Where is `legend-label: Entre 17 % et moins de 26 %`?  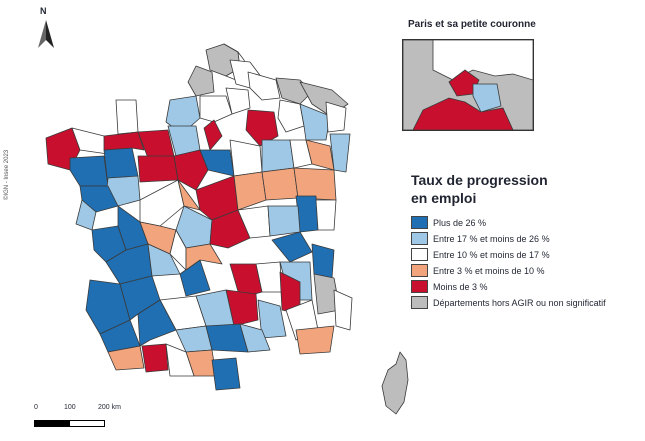
legend-label: Entre 17 % et moins de 26 % is located at coordinates (491, 238).